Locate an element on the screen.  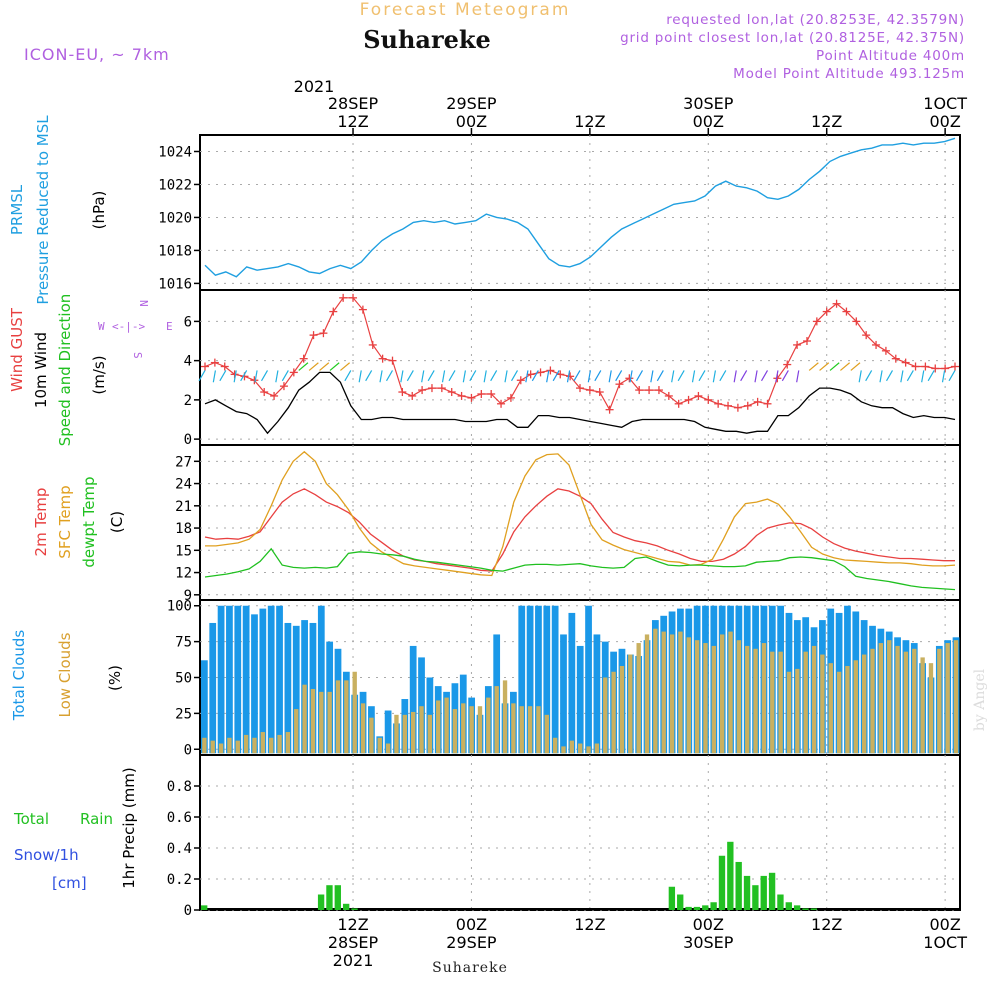
temp-dewpt-label: dewpt Temp is located at coordinates (89, 521).